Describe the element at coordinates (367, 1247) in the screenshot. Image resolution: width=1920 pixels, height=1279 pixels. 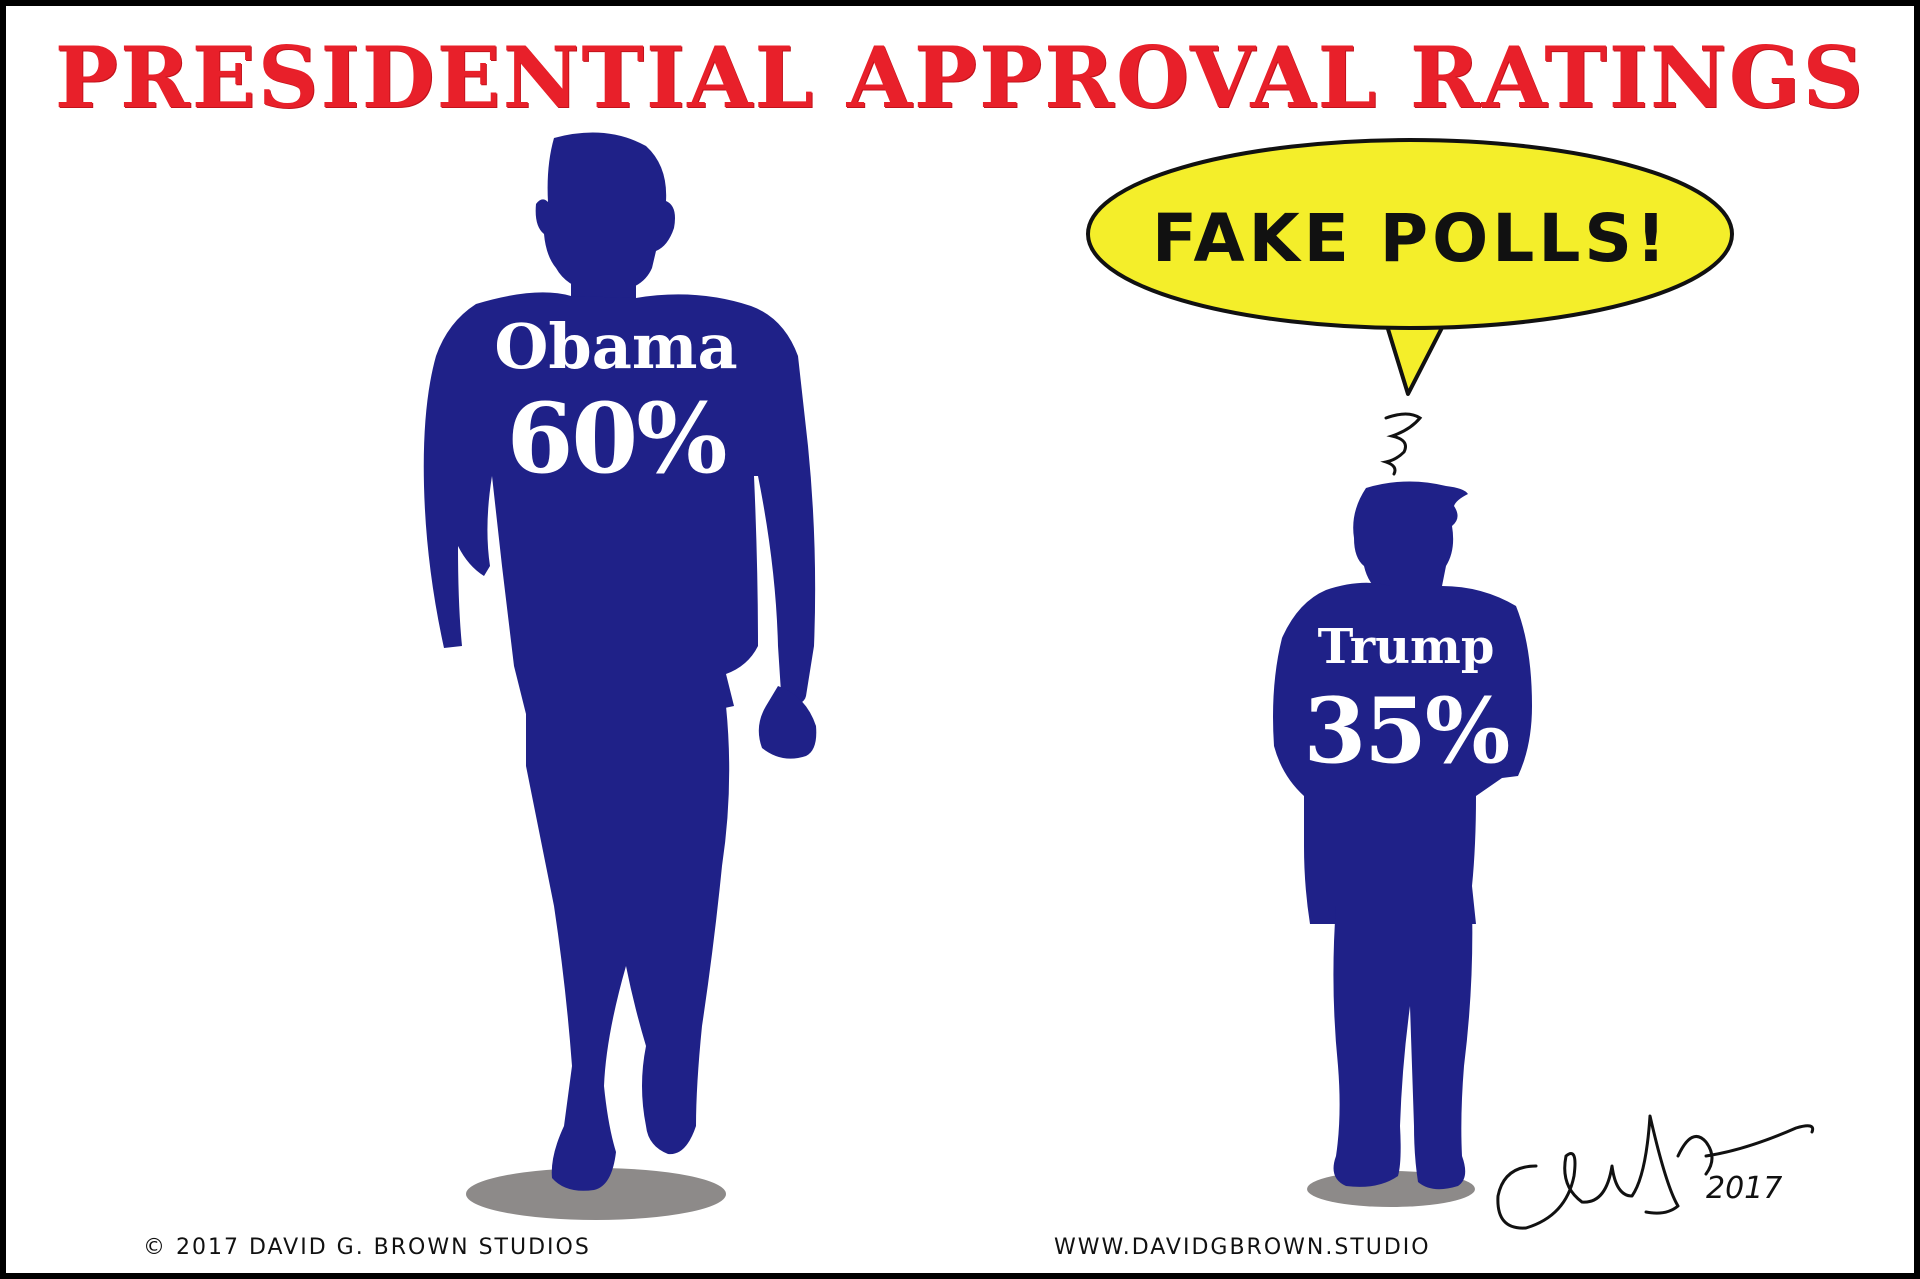
I see `copyright-notice: © 2017 DAVID G. BROWN STUDIOS` at that location.